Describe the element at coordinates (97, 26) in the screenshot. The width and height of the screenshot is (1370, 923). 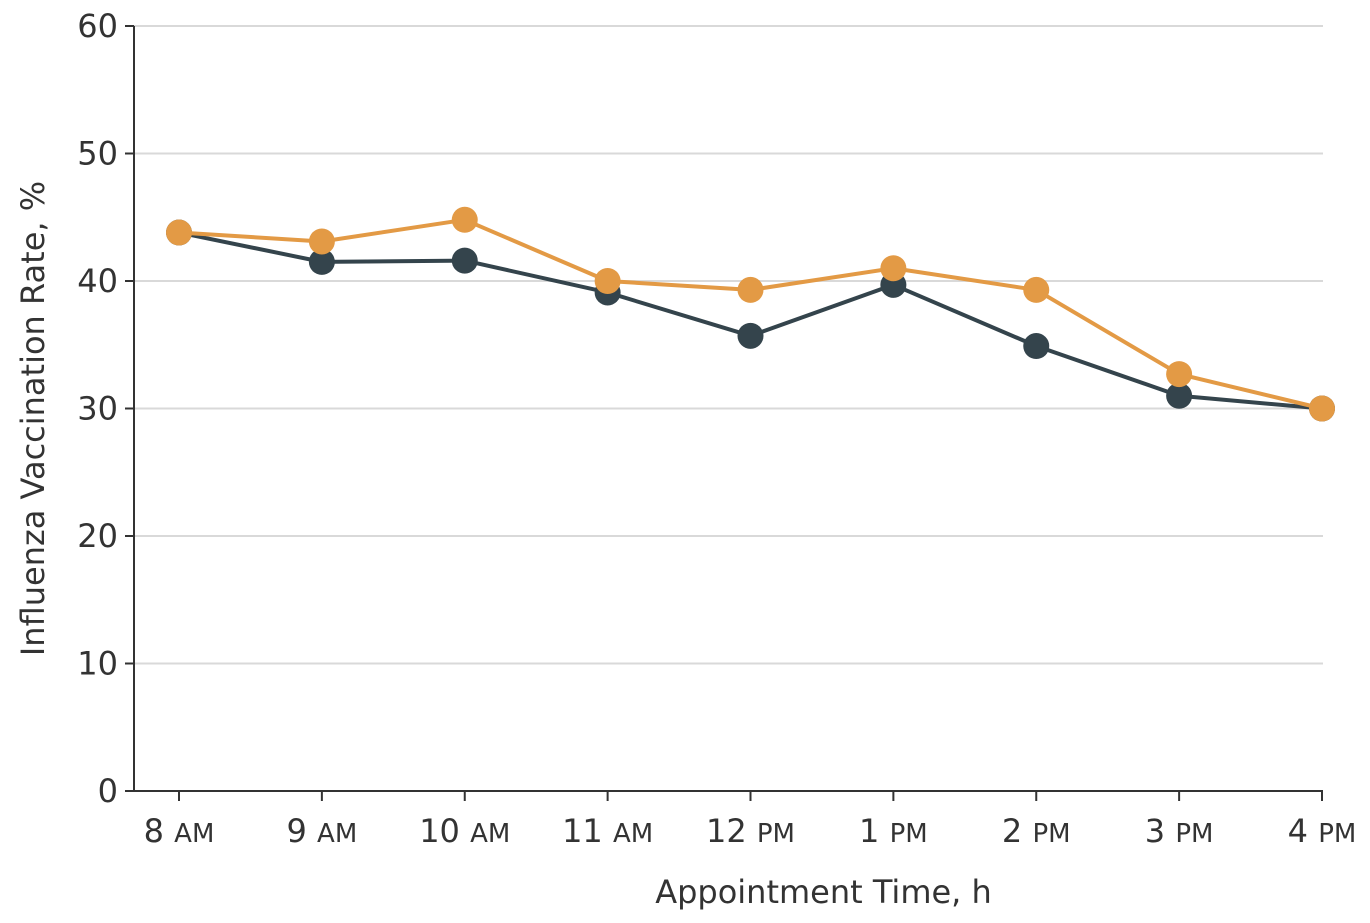
I see `y-tick-label: 60` at that location.